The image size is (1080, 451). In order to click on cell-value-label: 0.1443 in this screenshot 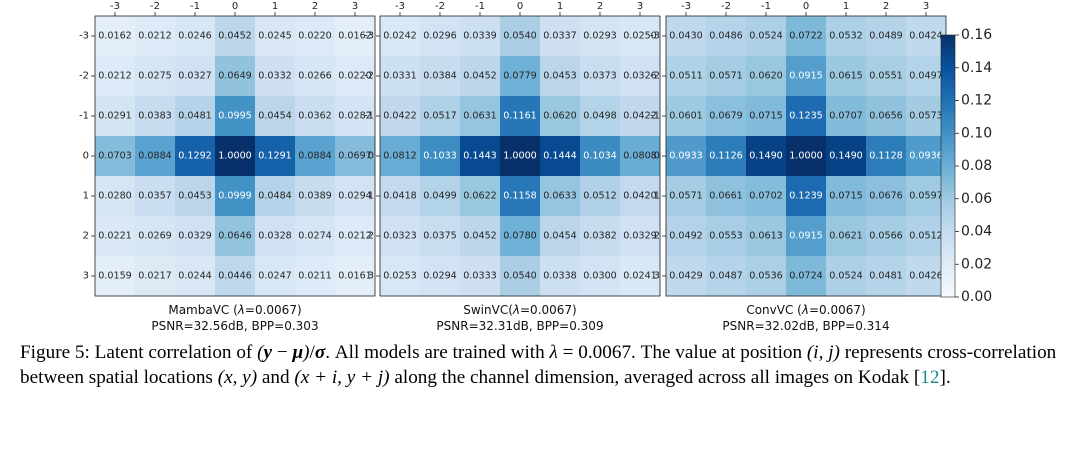, I will do `click(480, 156)`.